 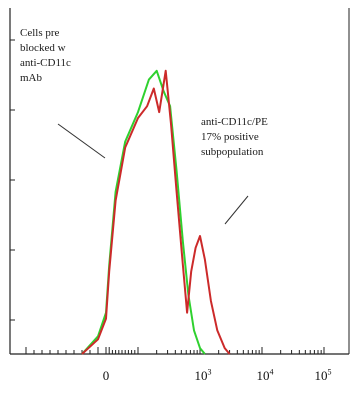 I want to click on x-tick-label-text: 0, so click(x=106, y=375).